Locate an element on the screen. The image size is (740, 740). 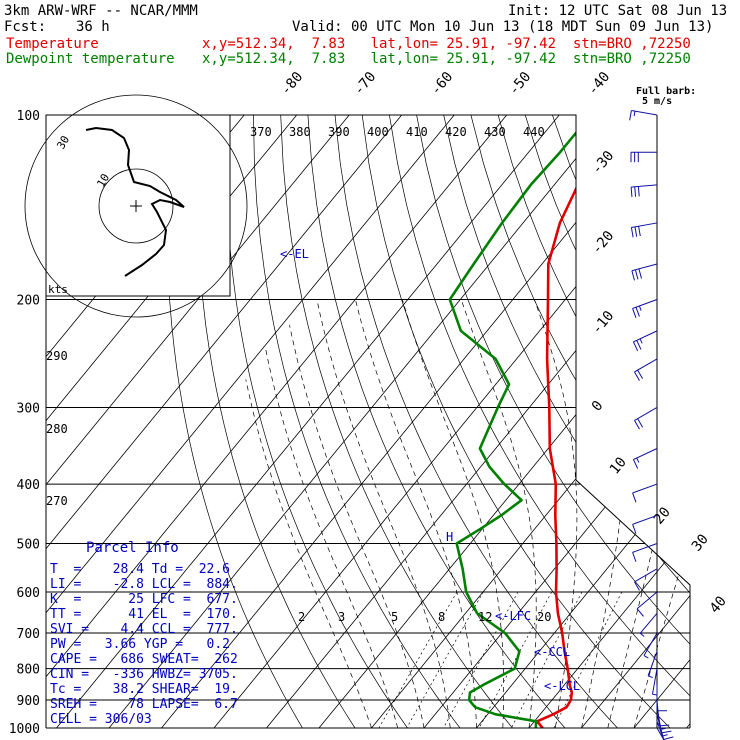
mixing-ratio-label: 8 is located at coordinates (441, 617).